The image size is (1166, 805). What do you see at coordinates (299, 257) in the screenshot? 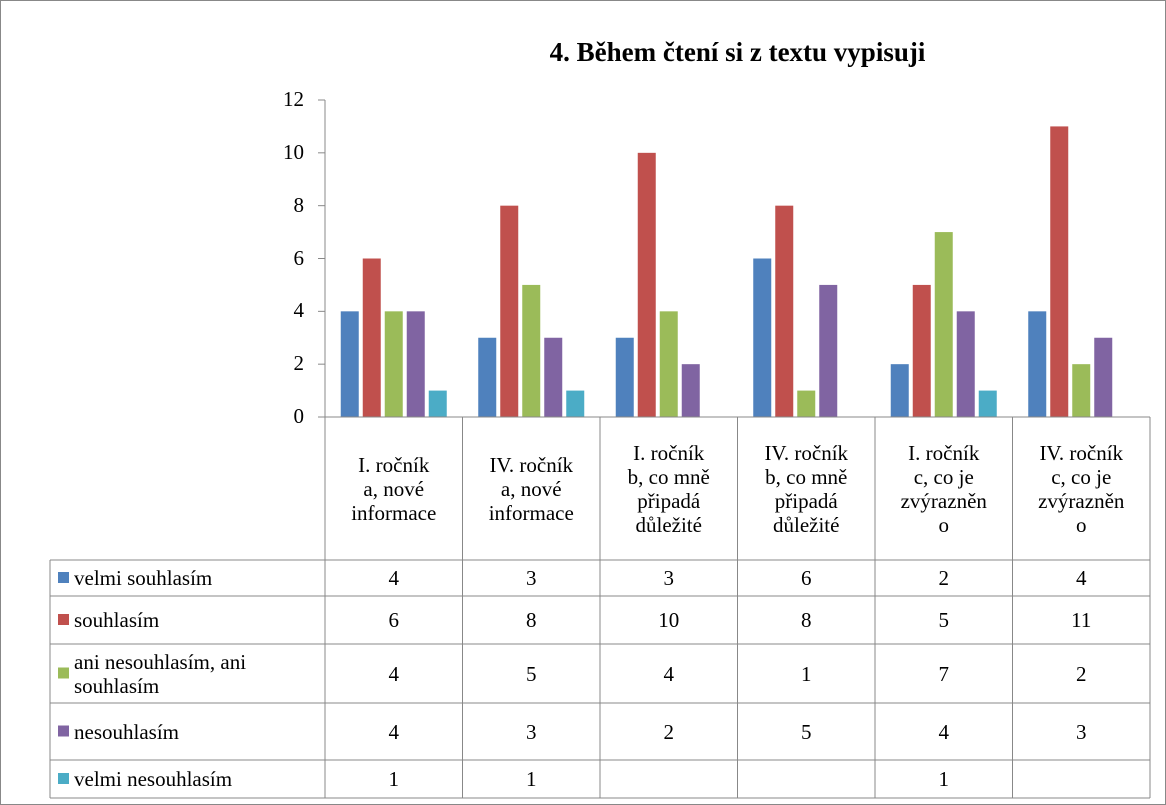
I see `y-tick-label: 6` at bounding box center [299, 257].